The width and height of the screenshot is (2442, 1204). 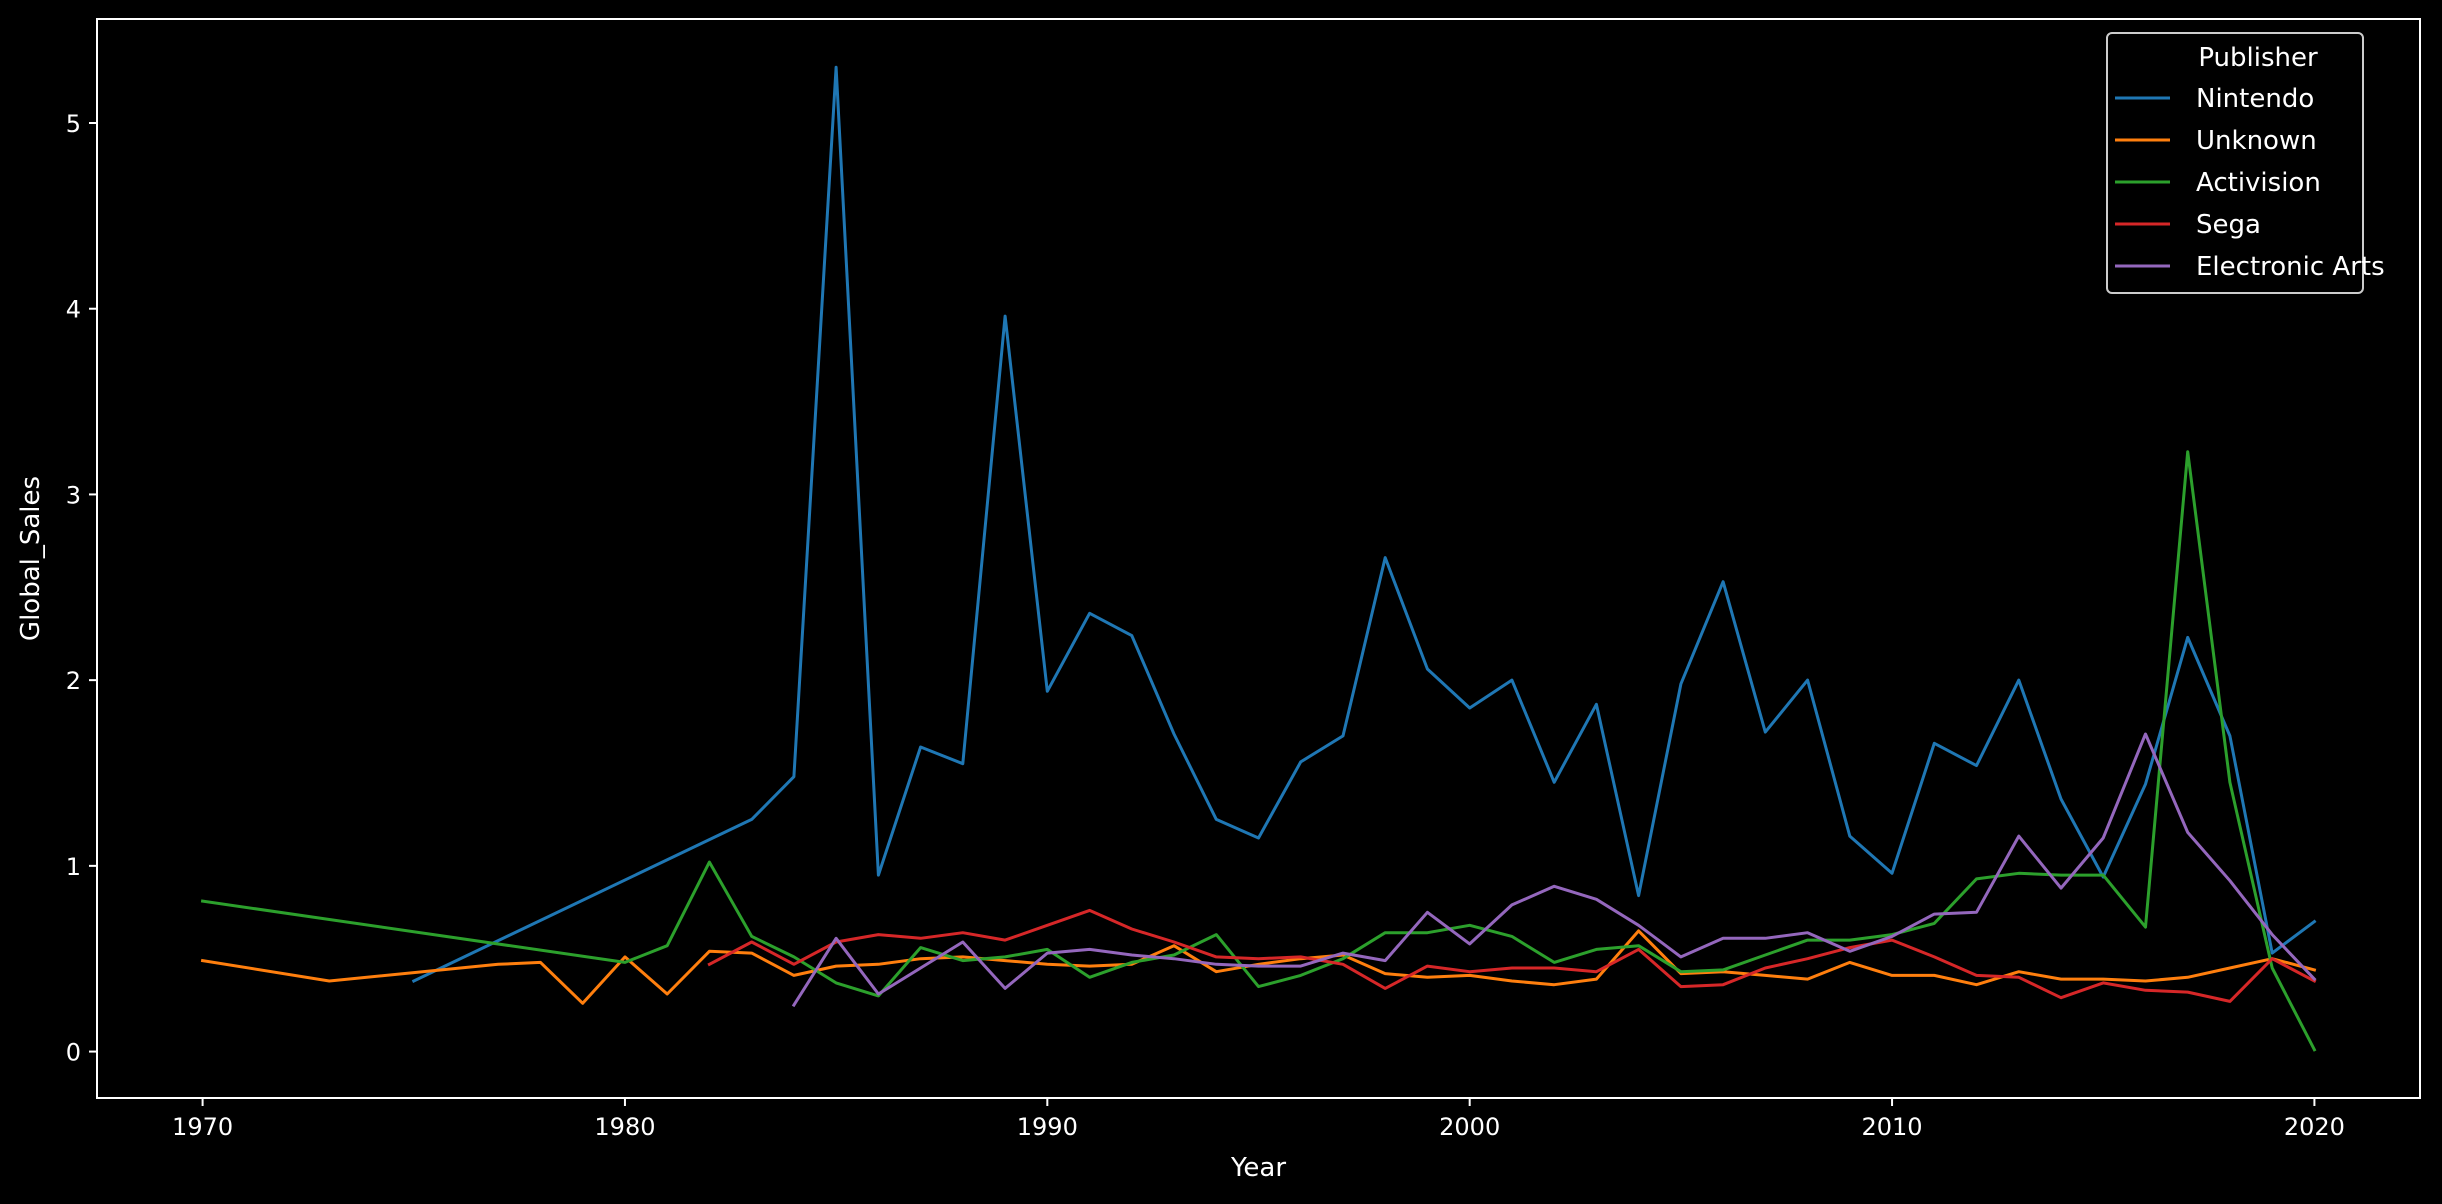 I want to click on y-tick-label: 0, so click(x=73, y=1053).